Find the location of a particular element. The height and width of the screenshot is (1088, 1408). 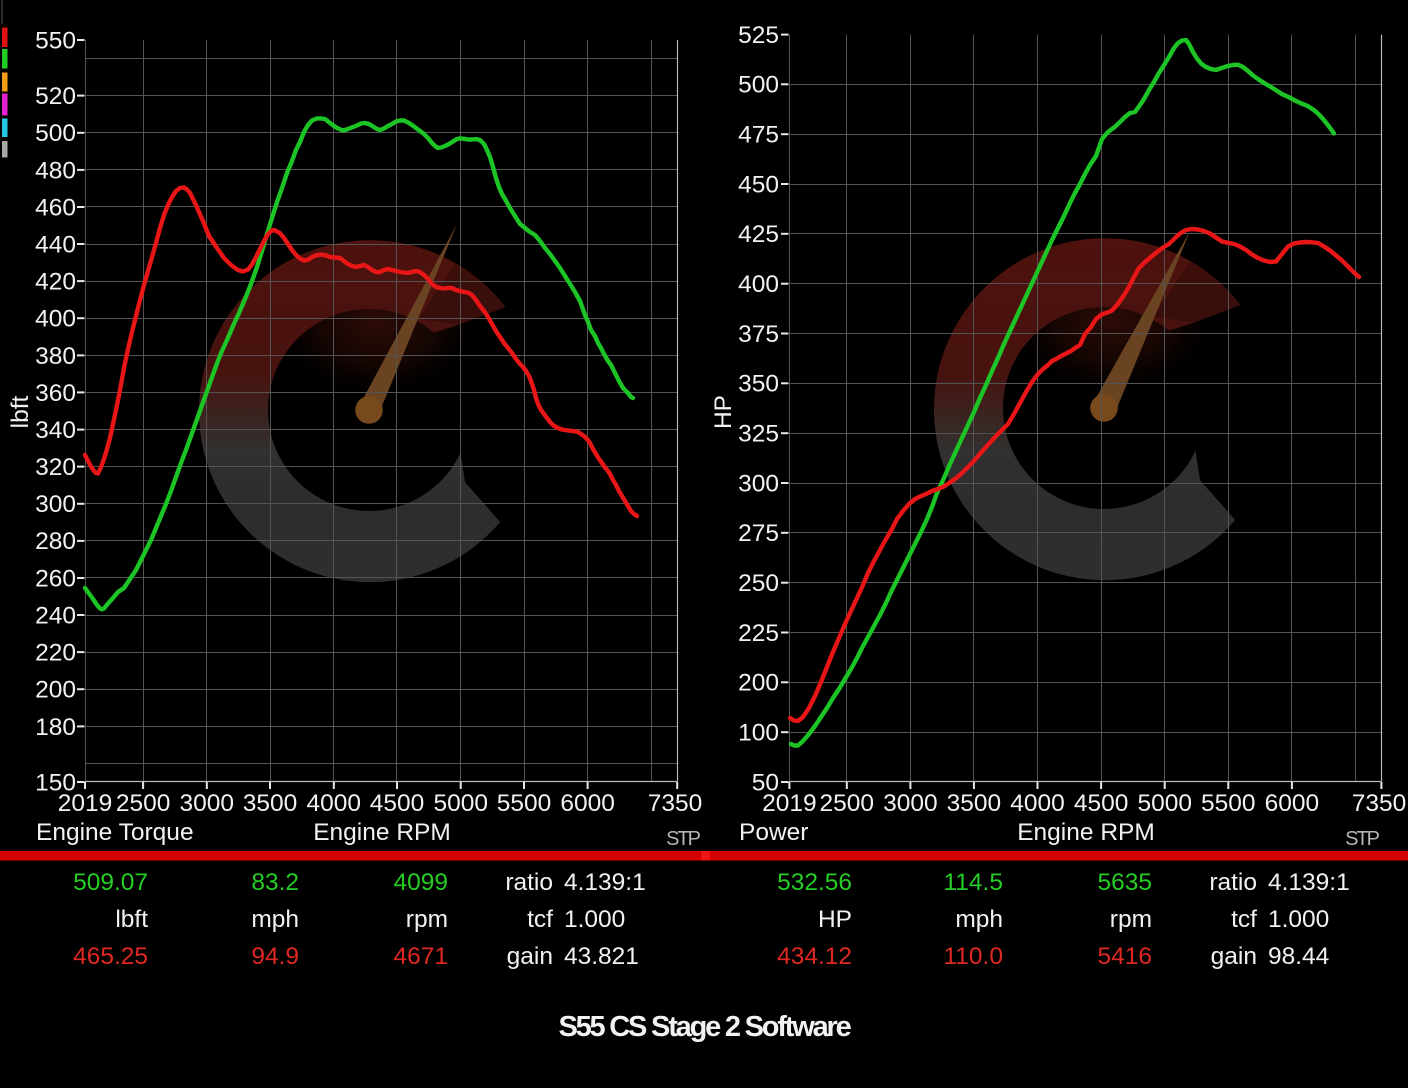

svg-text: 350 is located at coordinates (758, 384).